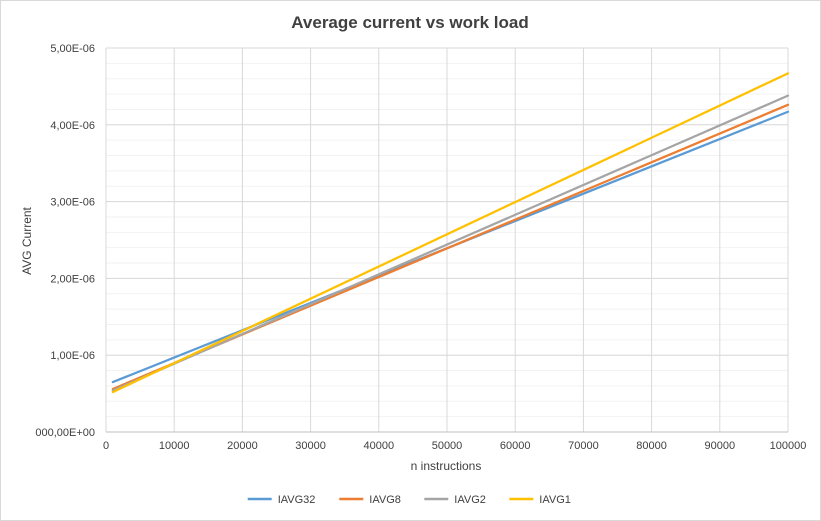  What do you see at coordinates (72, 49) in the screenshot?
I see `y-tick-label: 5,00E-06` at bounding box center [72, 49].